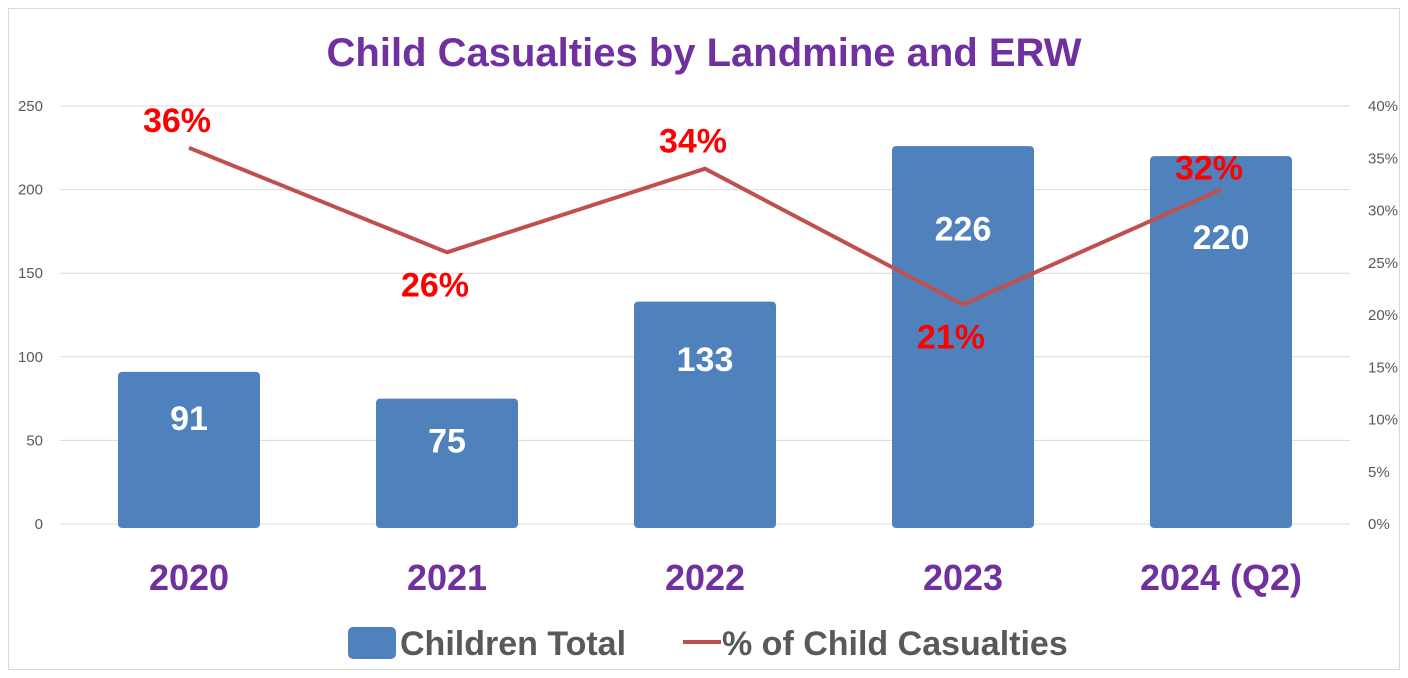 The width and height of the screenshot is (1408, 678). What do you see at coordinates (1383, 420) in the screenshot?
I see `right-tick-label: 10%` at bounding box center [1383, 420].